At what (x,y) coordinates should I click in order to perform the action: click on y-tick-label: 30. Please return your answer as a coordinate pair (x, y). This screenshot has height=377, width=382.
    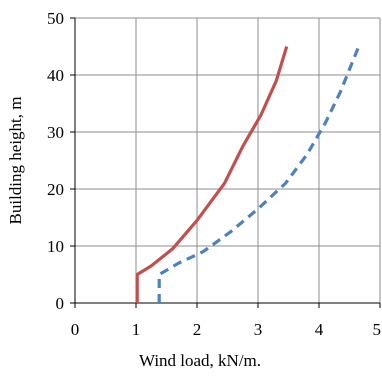
    Looking at the image, I should click on (55, 132).